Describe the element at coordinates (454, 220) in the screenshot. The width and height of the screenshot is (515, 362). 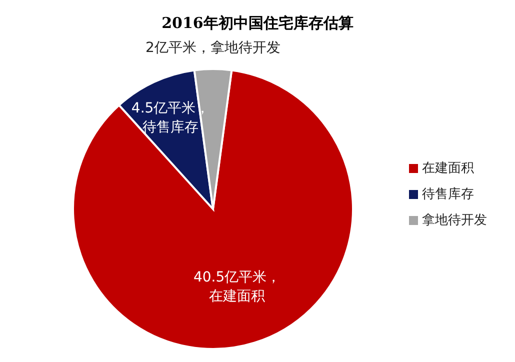
I see `legend-label: 拿地待开发` at that location.